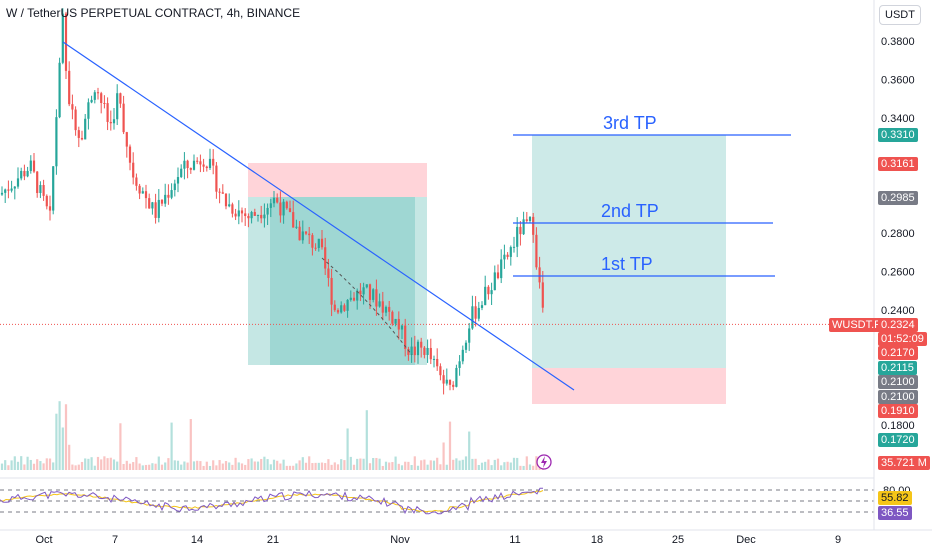 This screenshot has height=550, width=932. What do you see at coordinates (900, 15) in the screenshot?
I see `currency-button: USDT` at bounding box center [900, 15].